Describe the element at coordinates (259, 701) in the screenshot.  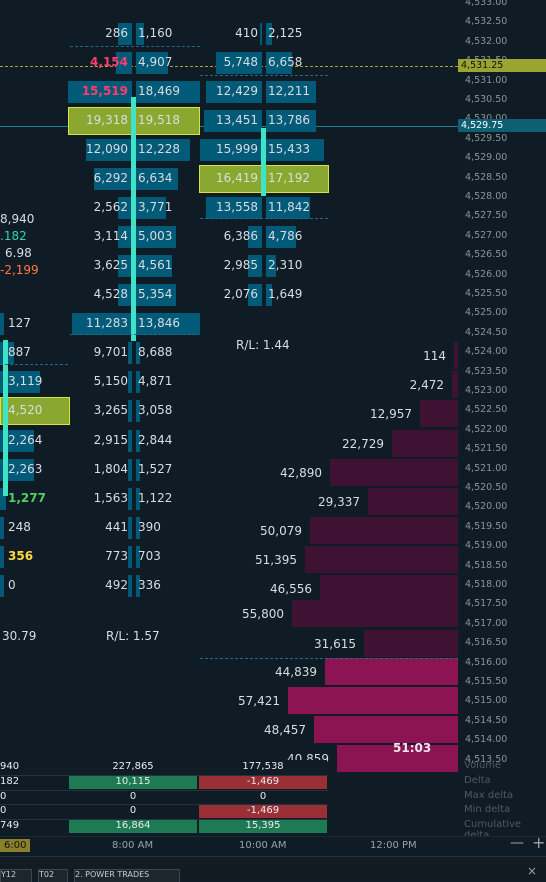
I see `profile-value: 57,421` at that location.